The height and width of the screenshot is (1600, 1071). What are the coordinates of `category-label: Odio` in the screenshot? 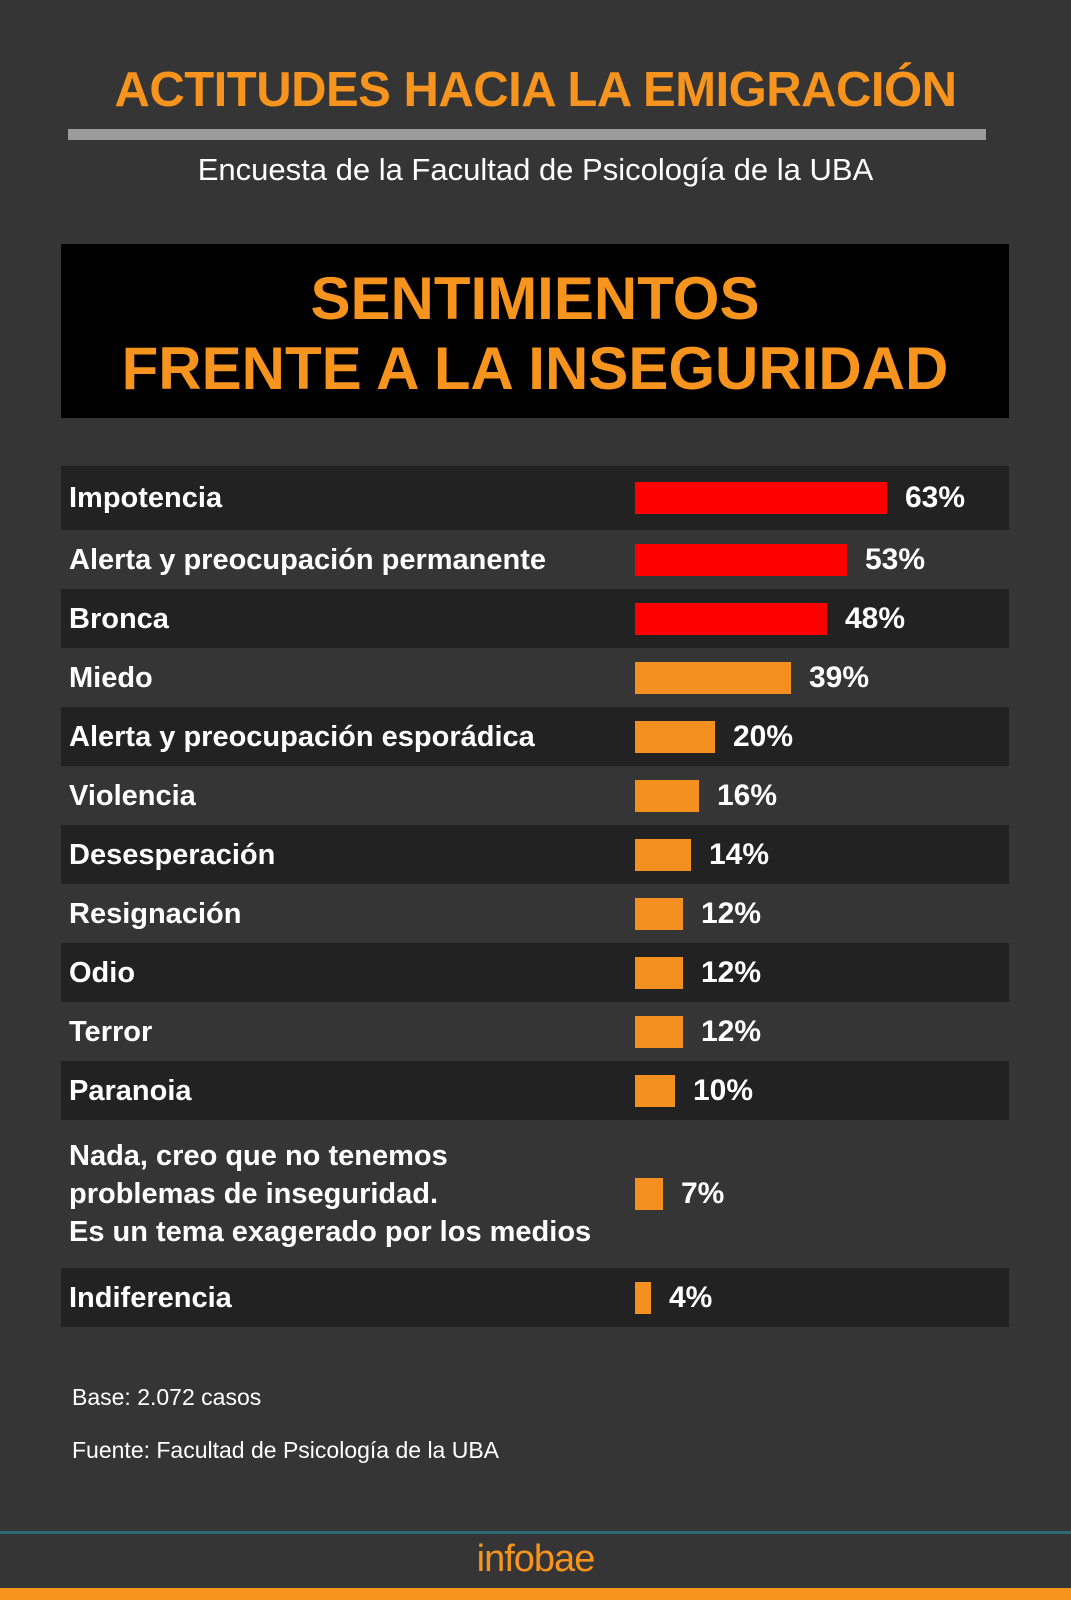 It's located at (102, 972).